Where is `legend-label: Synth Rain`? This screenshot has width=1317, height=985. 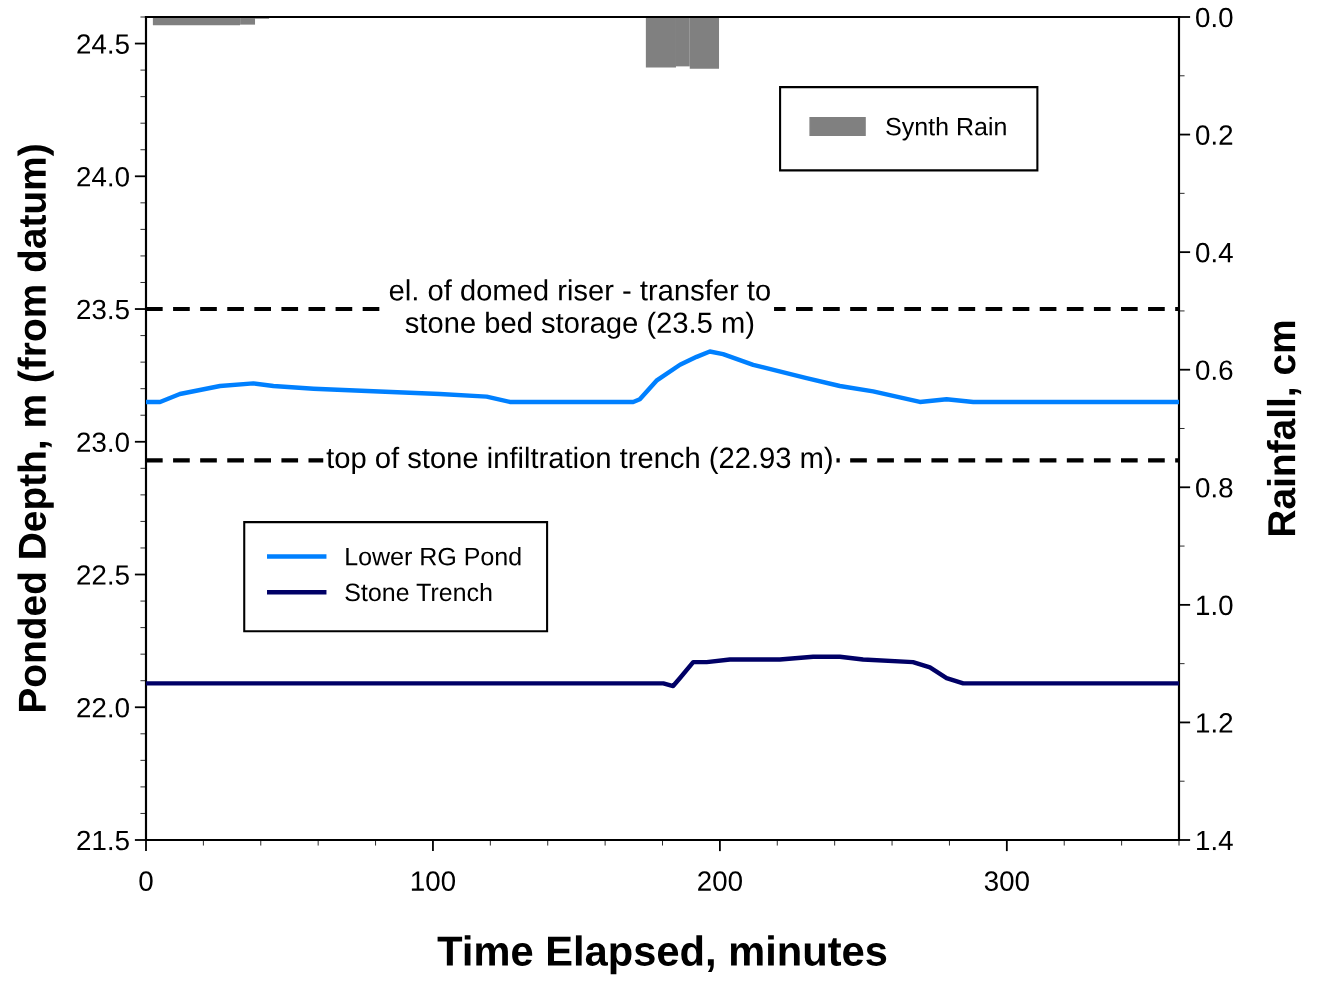
legend-label: Synth Rain is located at coordinates (946, 129).